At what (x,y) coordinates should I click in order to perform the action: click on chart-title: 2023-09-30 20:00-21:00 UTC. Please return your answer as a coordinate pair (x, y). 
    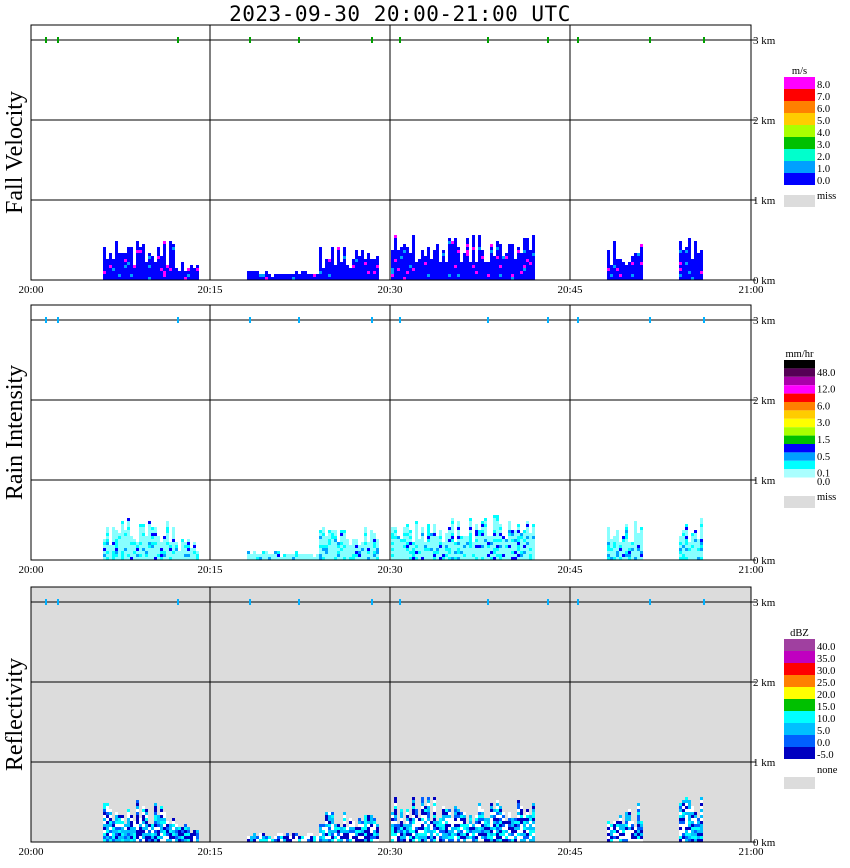
    Looking at the image, I should click on (400, 14).